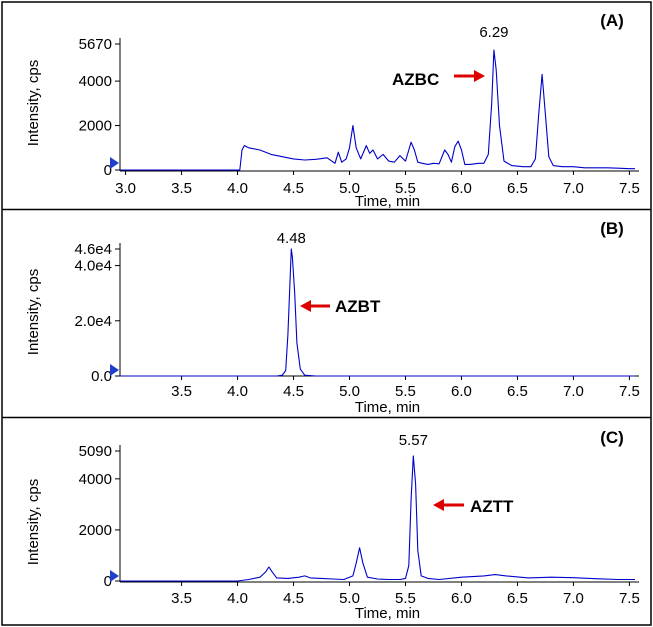 Image resolution: width=653 pixels, height=627 pixels. I want to click on y-tick-label: 5670, so click(95, 44).